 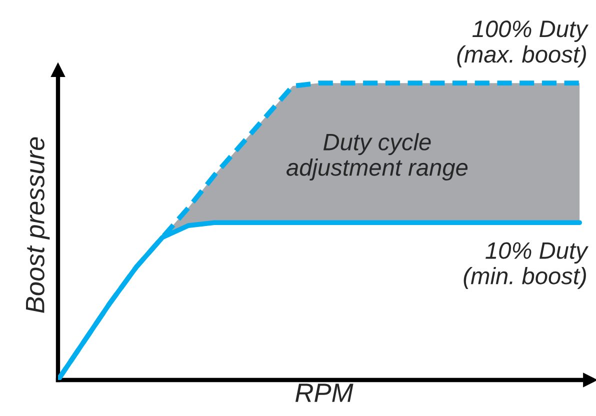 What do you see at coordinates (324, 393) in the screenshot?
I see `x-axis-title: RPM` at bounding box center [324, 393].